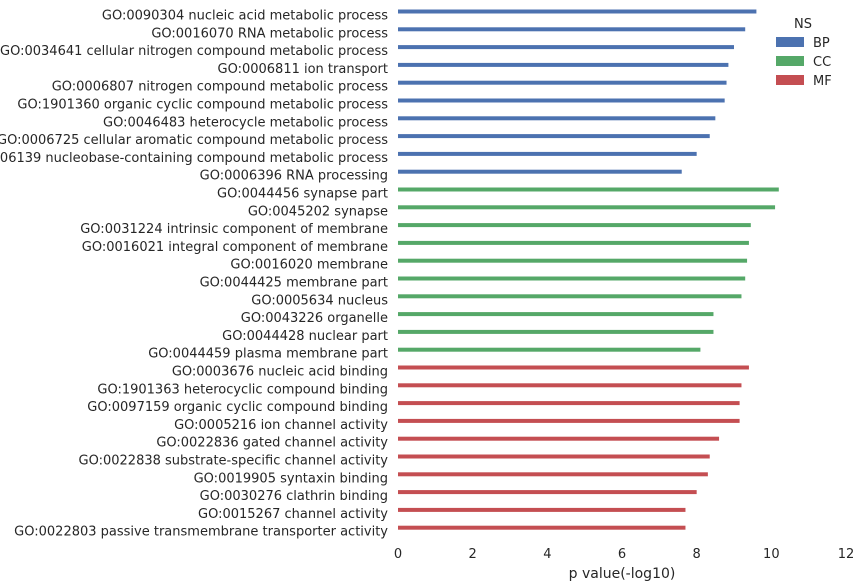 Image resolution: width=858 pixels, height=587 pixels. What do you see at coordinates (822, 62) in the screenshot?
I see `legend-label-cc: CC` at bounding box center [822, 62].